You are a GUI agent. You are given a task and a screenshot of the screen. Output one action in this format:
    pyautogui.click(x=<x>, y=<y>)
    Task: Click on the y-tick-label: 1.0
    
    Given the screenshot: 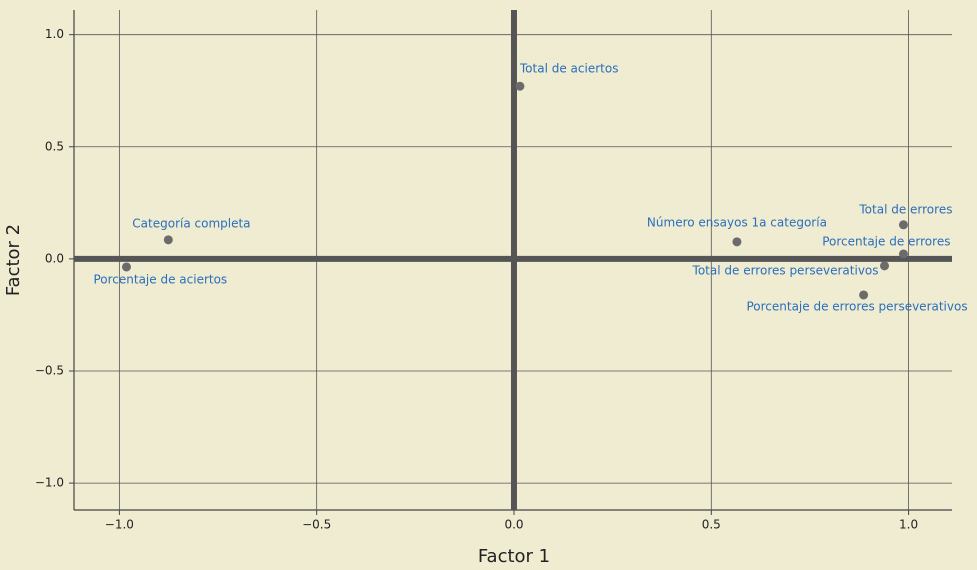 What is the action you would take?
    pyautogui.click(x=54, y=34)
    